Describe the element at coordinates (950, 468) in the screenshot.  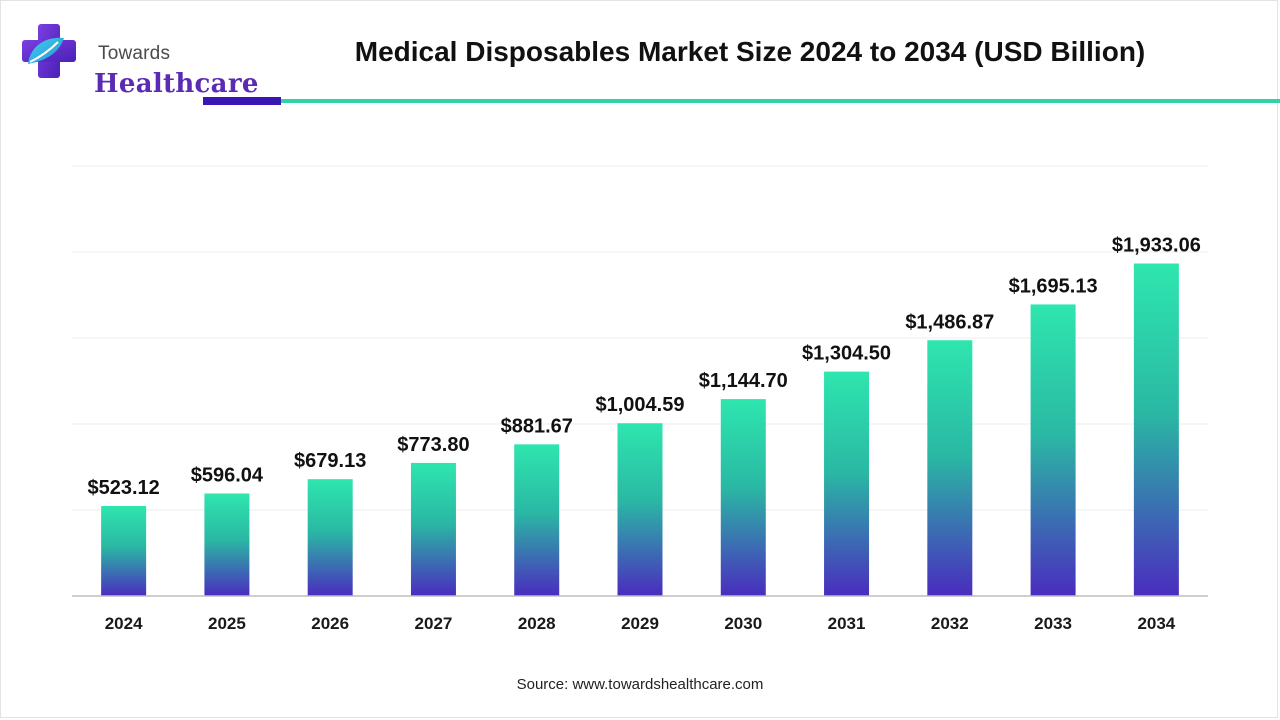
I see `bar-2032` at that location.